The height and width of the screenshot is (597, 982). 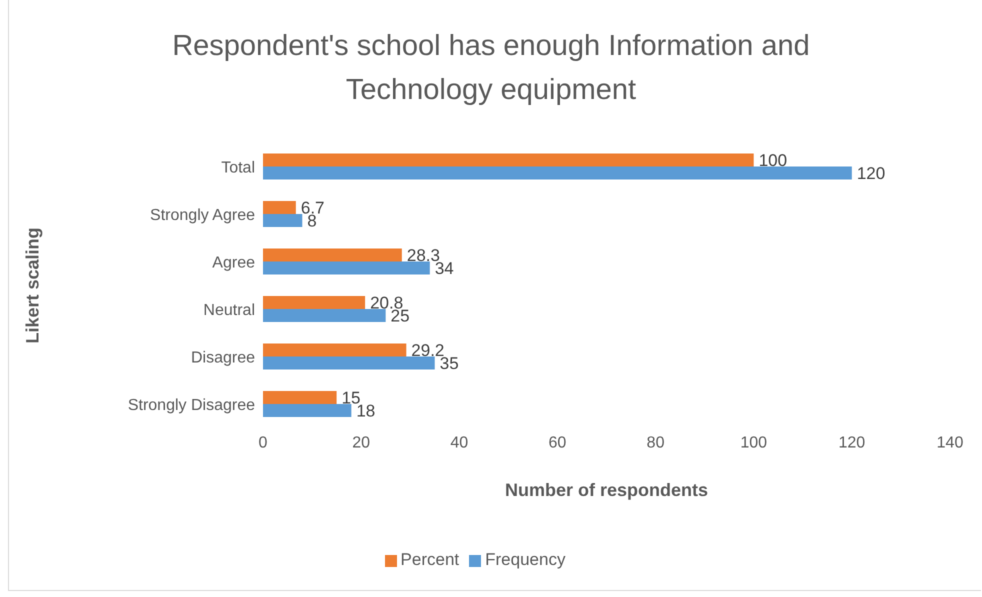 What do you see at coordinates (430, 559) in the screenshot?
I see `legend-label: Percent` at bounding box center [430, 559].